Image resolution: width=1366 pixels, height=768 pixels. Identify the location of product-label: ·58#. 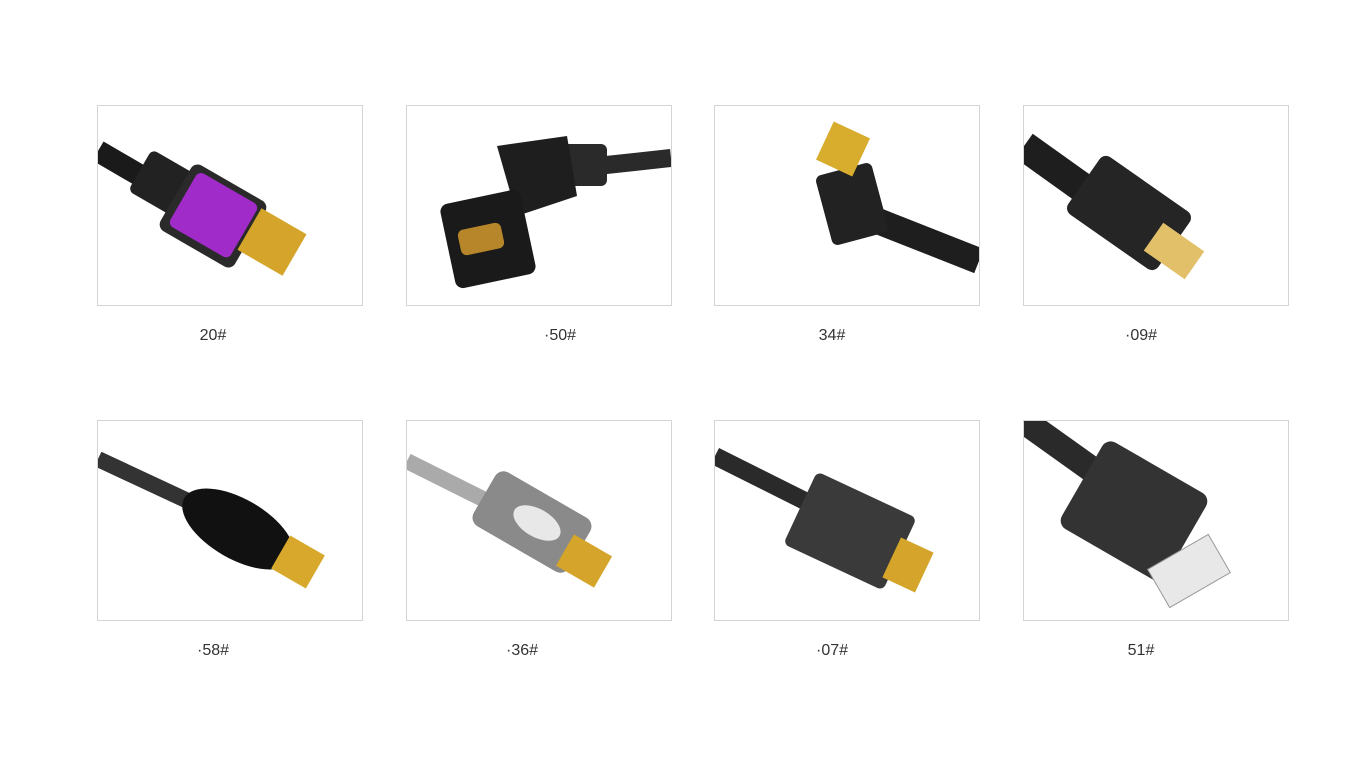
(213, 650).